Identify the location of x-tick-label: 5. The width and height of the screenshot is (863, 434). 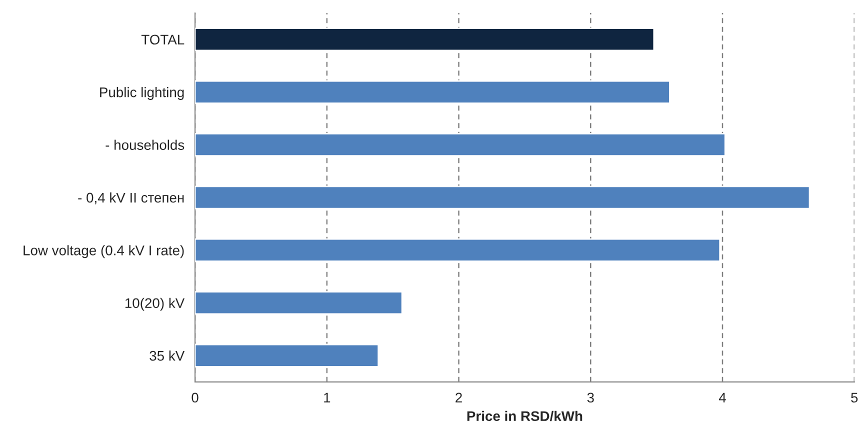
(854, 397).